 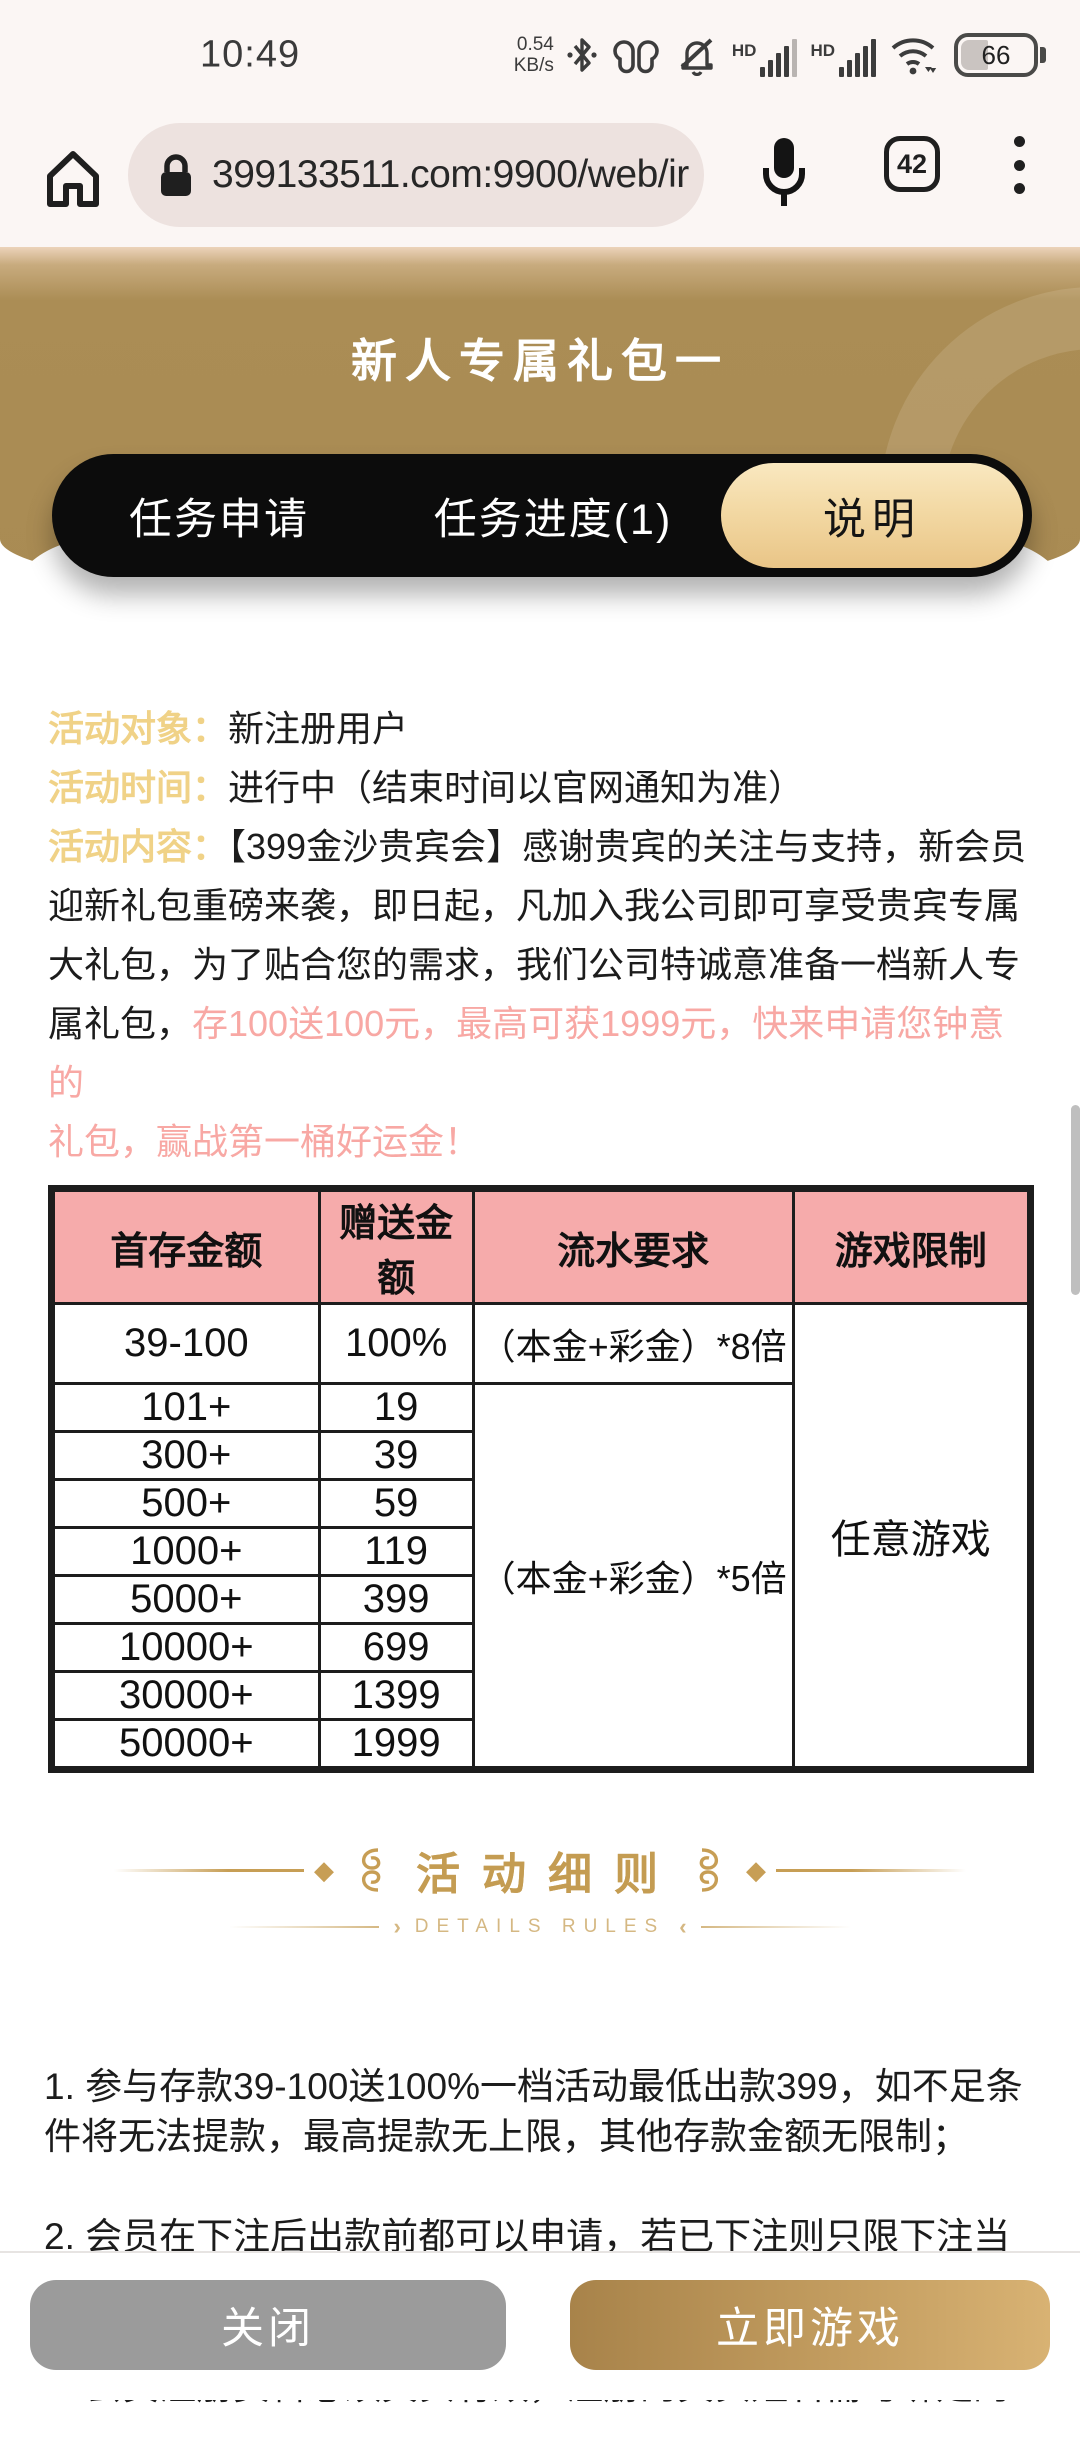 What do you see at coordinates (450, 174) in the screenshot?
I see `url-text: 399133511.com:9900/web/ir` at bounding box center [450, 174].